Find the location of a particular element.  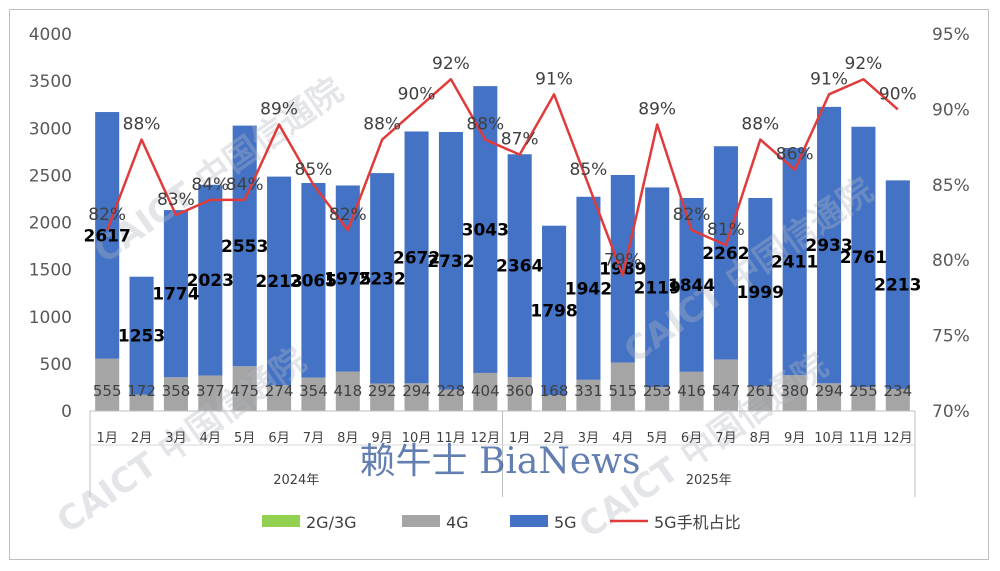

label-5g: 2262 is located at coordinates (725, 254).